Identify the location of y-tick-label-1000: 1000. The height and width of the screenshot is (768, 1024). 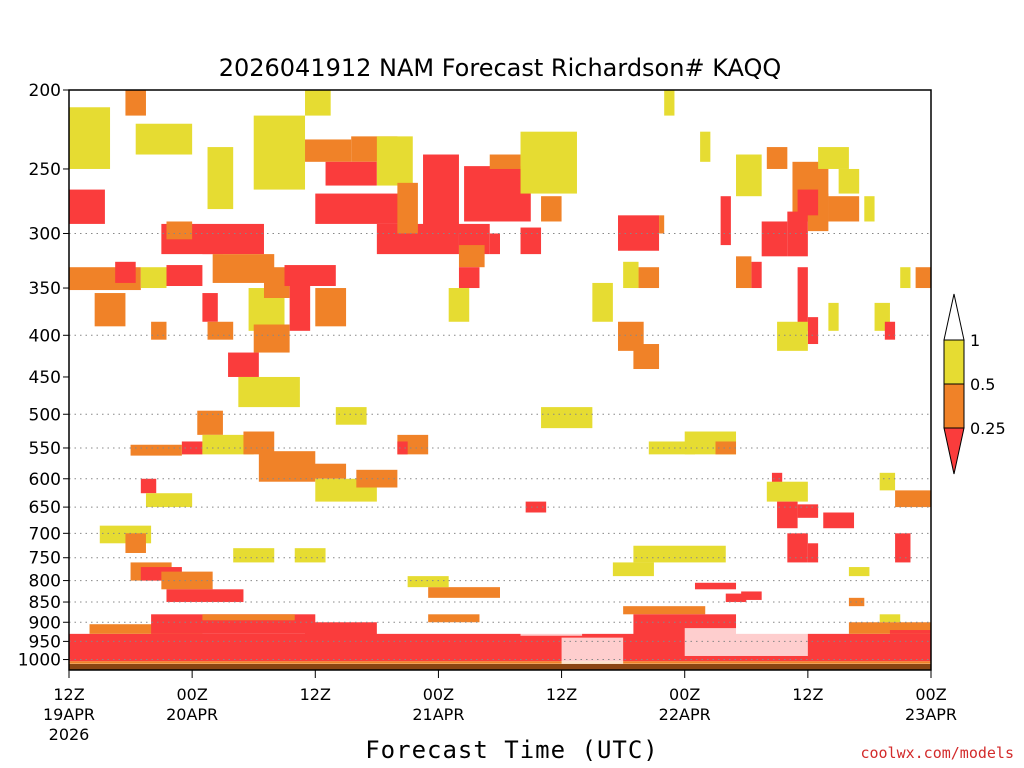
(39, 661).